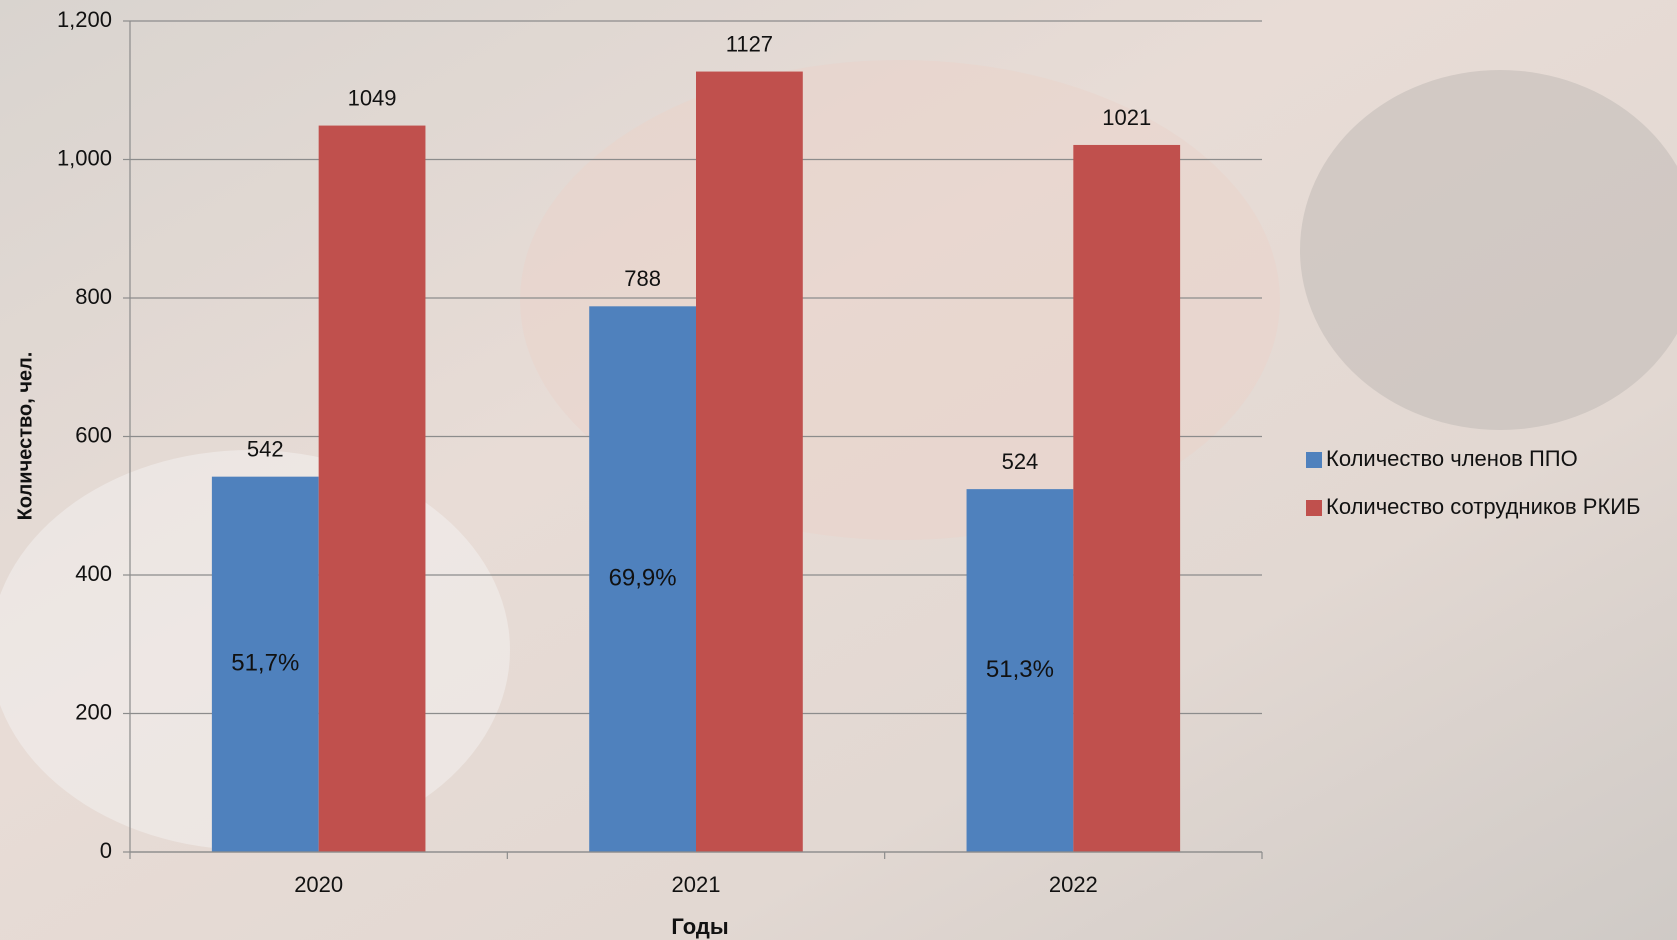 The width and height of the screenshot is (1677, 940). What do you see at coordinates (699, 926) in the screenshot?
I see `x-axis-title: Годы` at bounding box center [699, 926].